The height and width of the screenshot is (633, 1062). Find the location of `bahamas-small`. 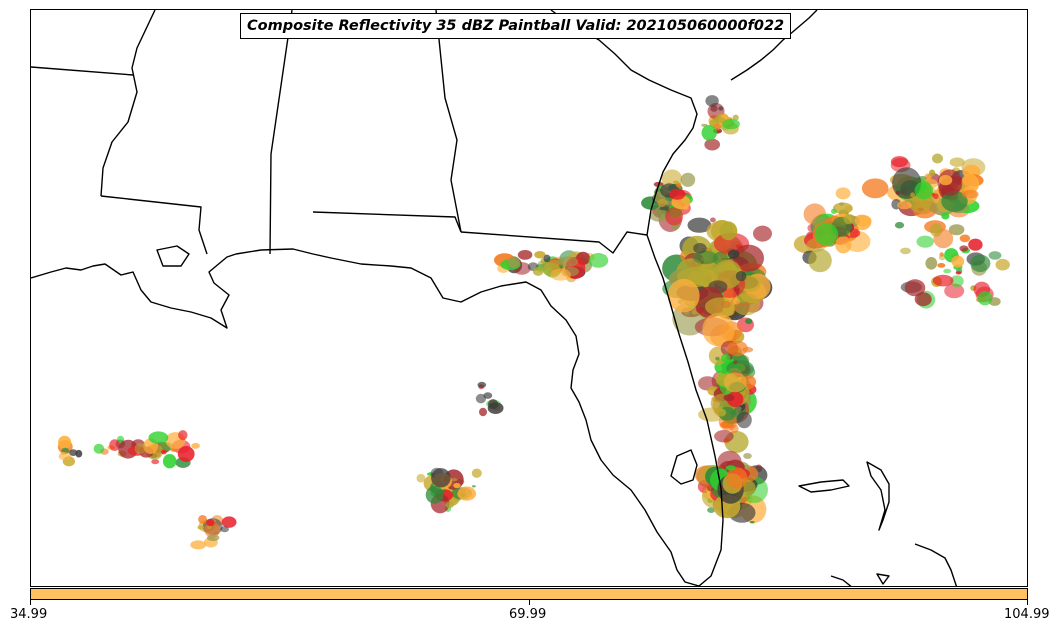

bahamas-small is located at coordinates (883, 579).